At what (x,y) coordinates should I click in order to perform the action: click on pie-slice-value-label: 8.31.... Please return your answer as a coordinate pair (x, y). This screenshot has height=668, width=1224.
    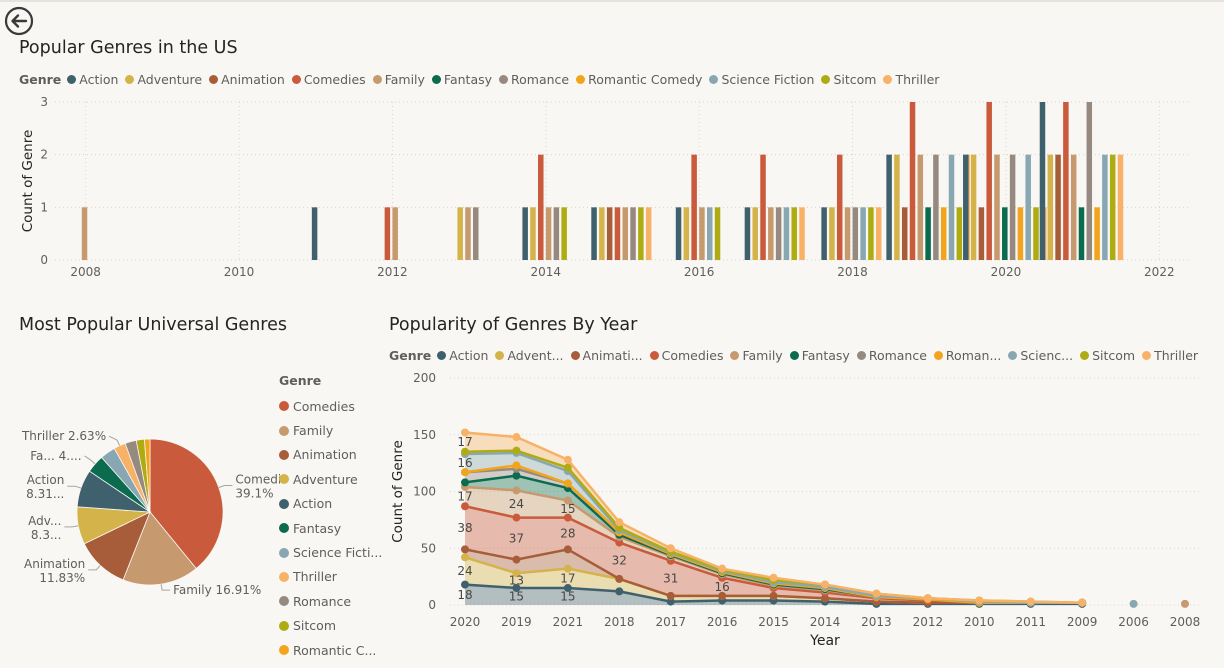
    Looking at the image, I should click on (45, 494).